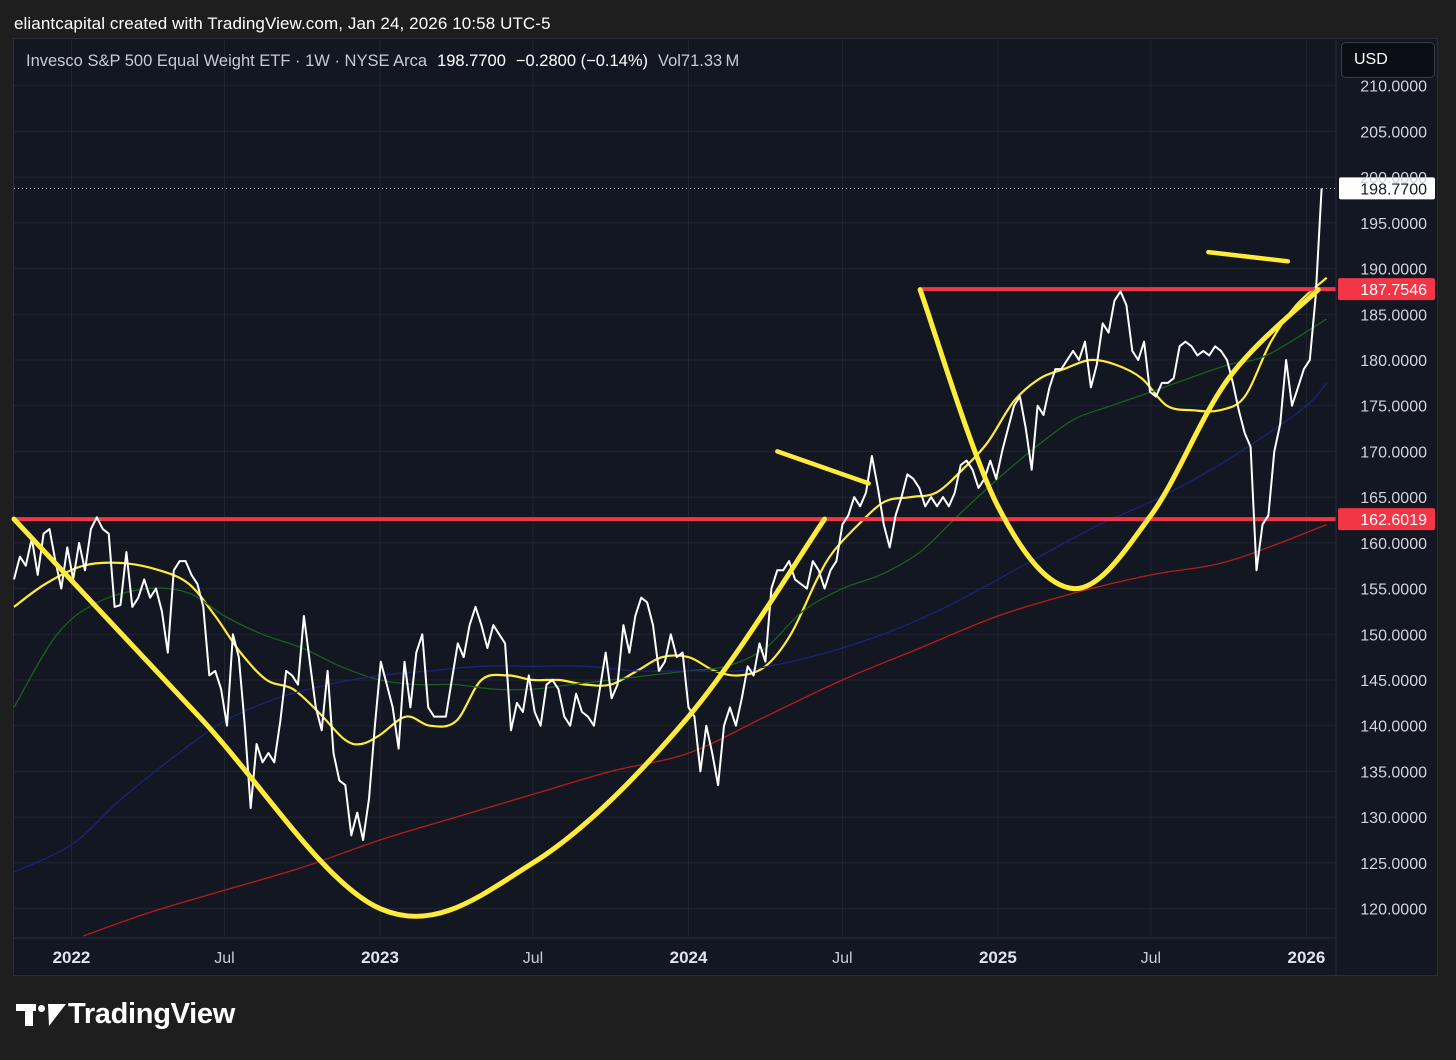 This screenshot has height=1060, width=1456. I want to click on tradingview-logo-icon, so click(41, 1015).